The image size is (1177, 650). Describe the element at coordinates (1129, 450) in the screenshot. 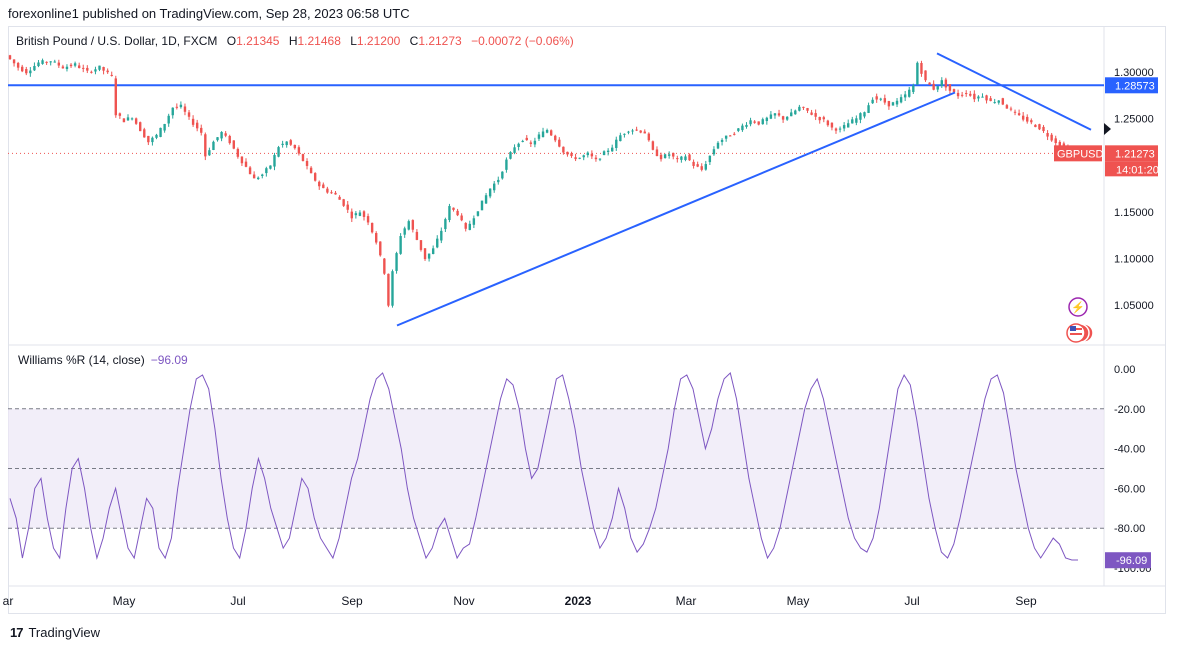

I see `williams-r-tick-label: -40.00` at that location.